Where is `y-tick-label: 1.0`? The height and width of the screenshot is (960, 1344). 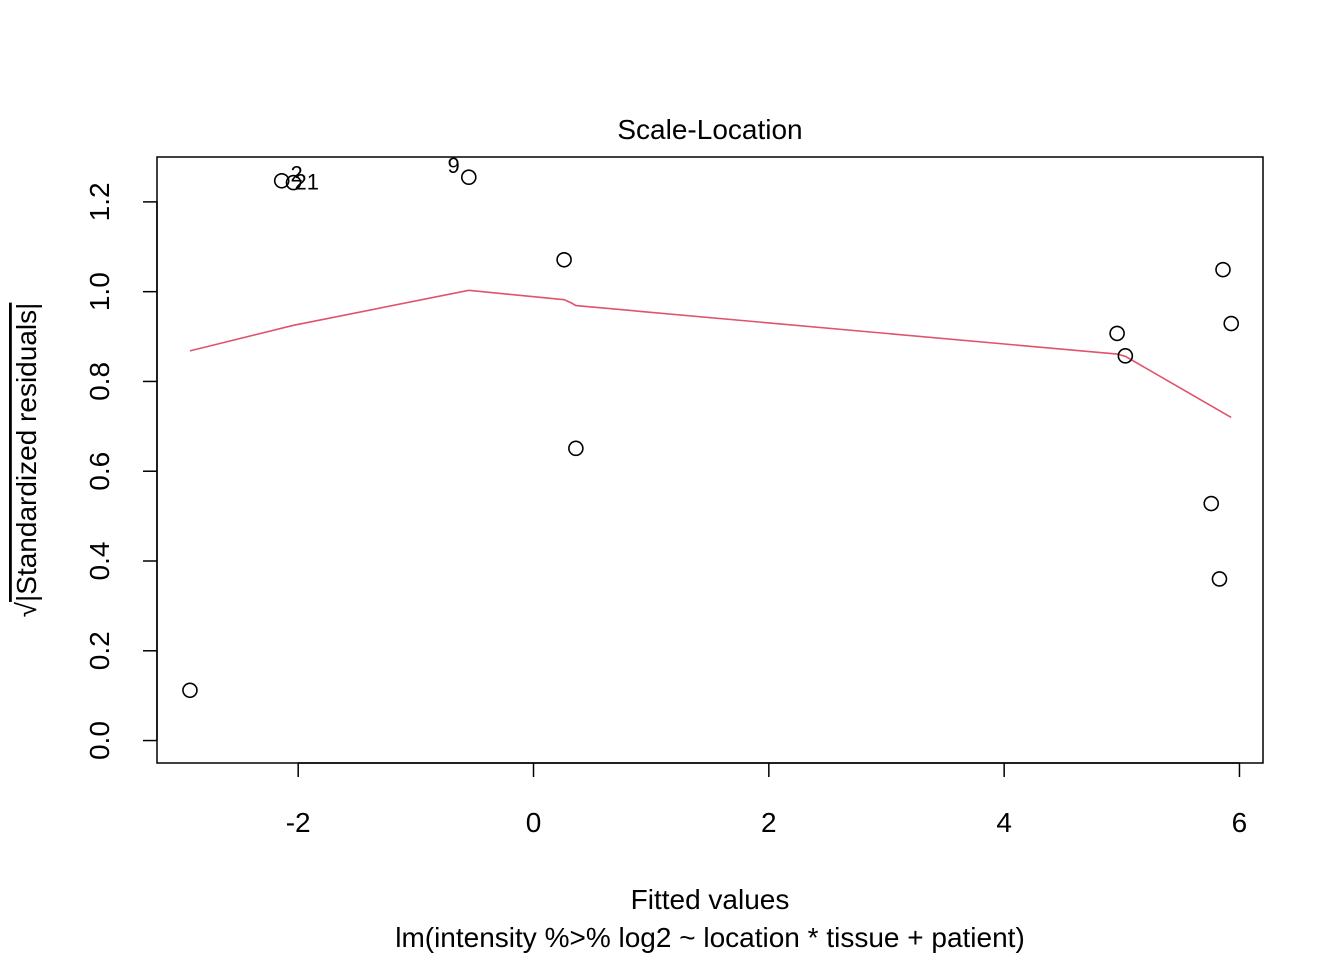 y-tick-label: 1.0 is located at coordinates (99, 291).